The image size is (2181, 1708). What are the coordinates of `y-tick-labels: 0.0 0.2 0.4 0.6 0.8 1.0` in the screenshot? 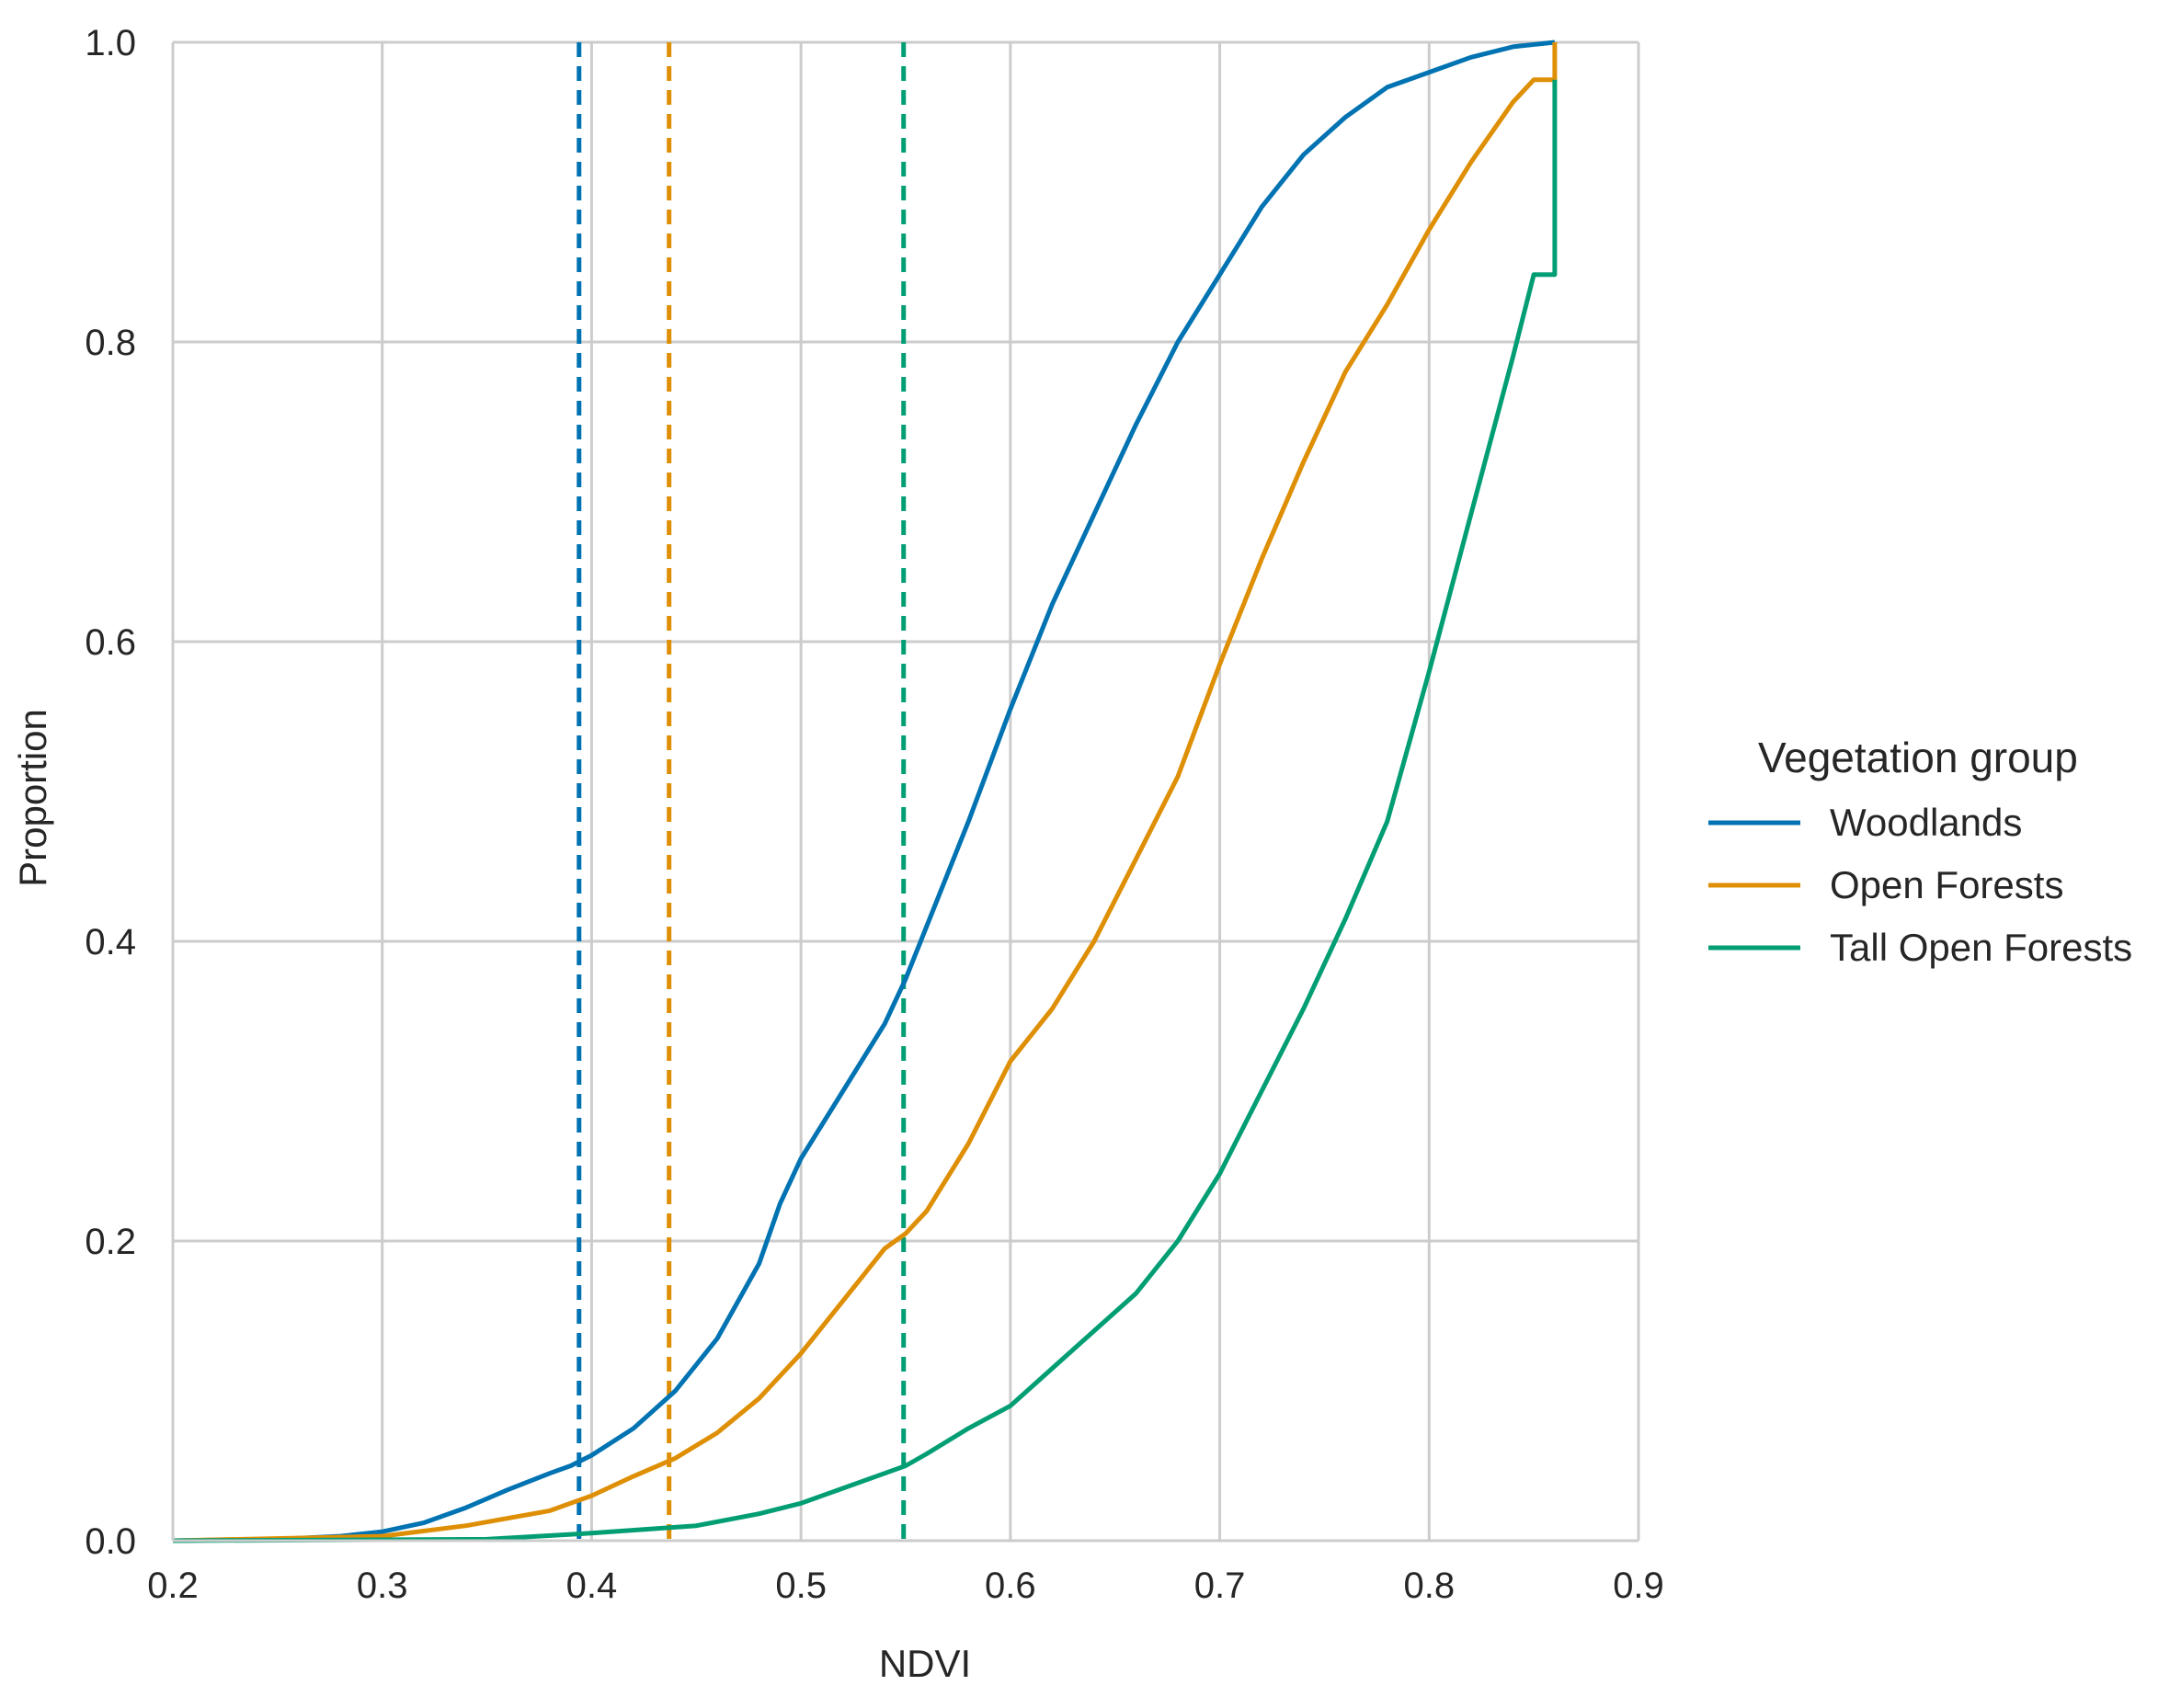 It's located at (110, 792).